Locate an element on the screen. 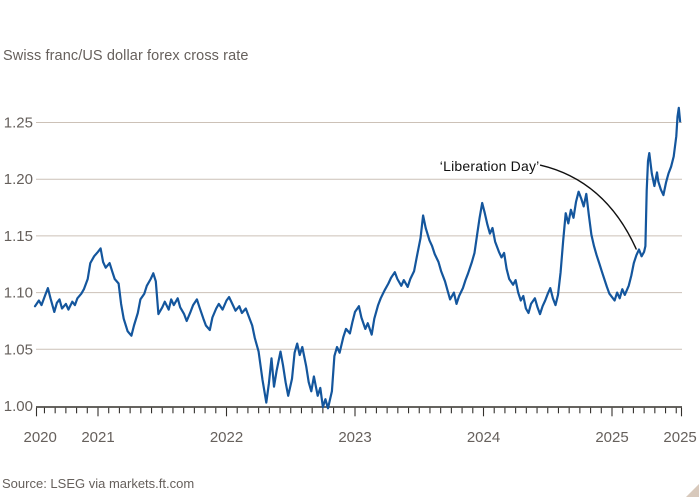  annotation-curve is located at coordinates (588, 207).